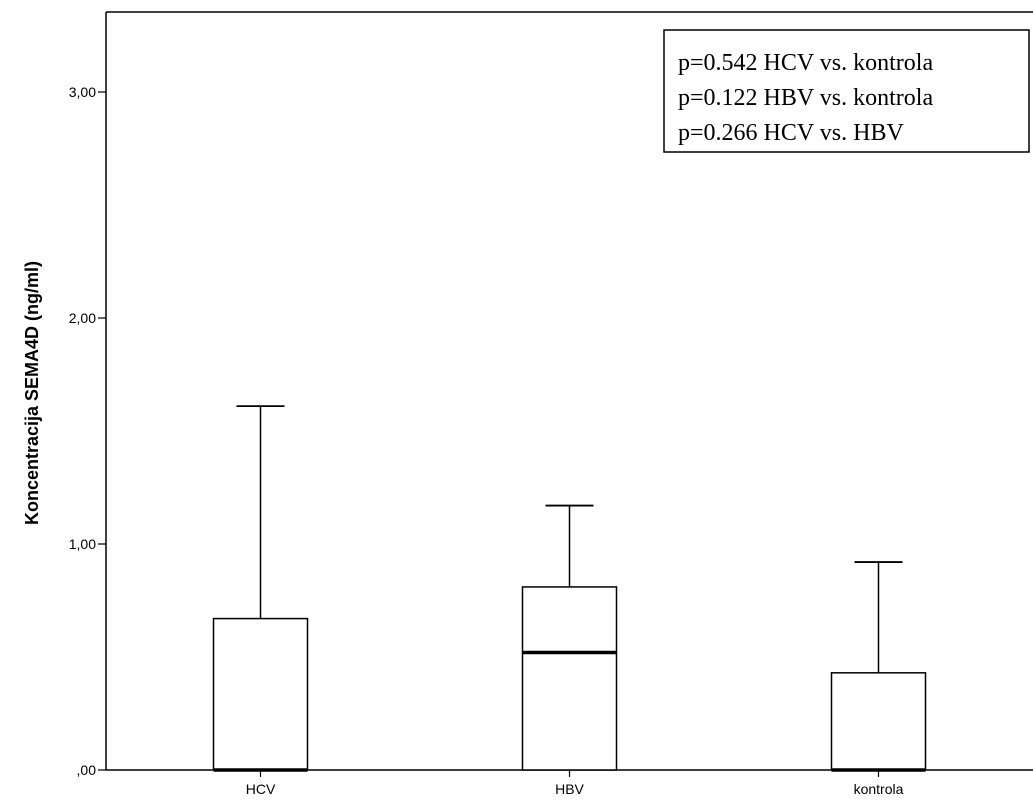  What do you see at coordinates (791, 133) in the screenshot?
I see `legend-line: p=0.266 HCV vs. HBV` at bounding box center [791, 133].